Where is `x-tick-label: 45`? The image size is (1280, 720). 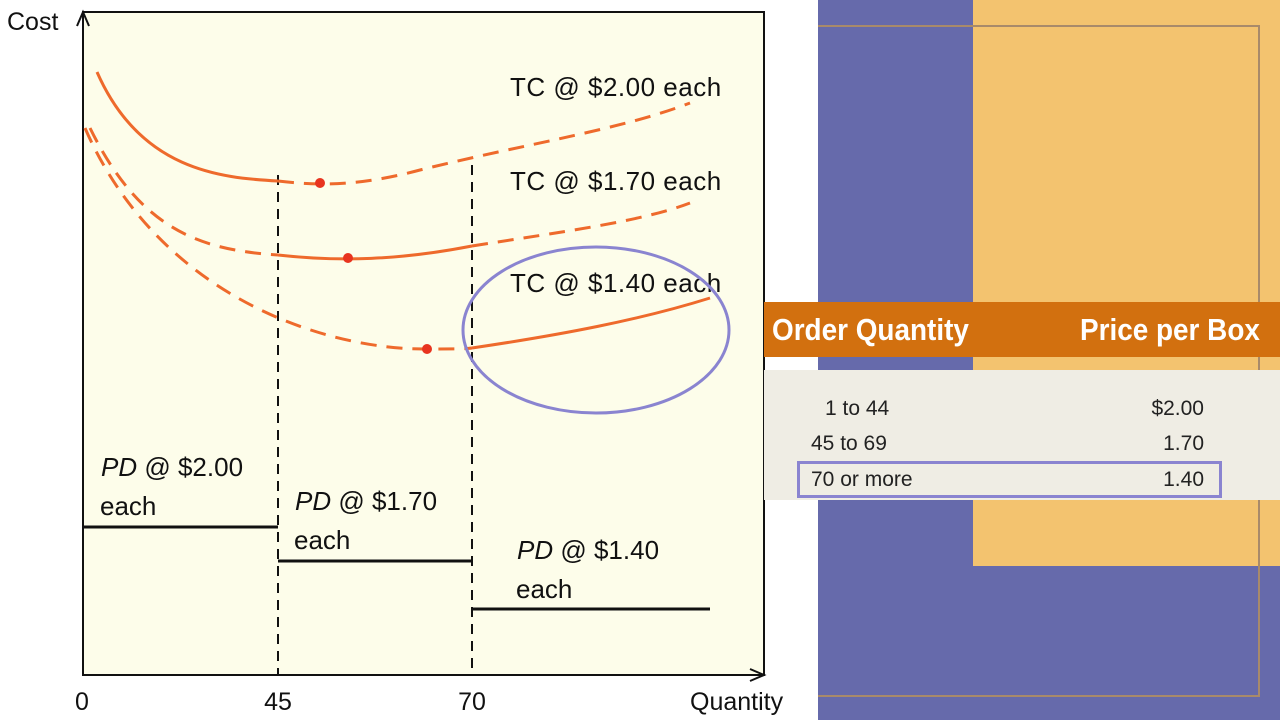
x-tick-label: 45 is located at coordinates (278, 702).